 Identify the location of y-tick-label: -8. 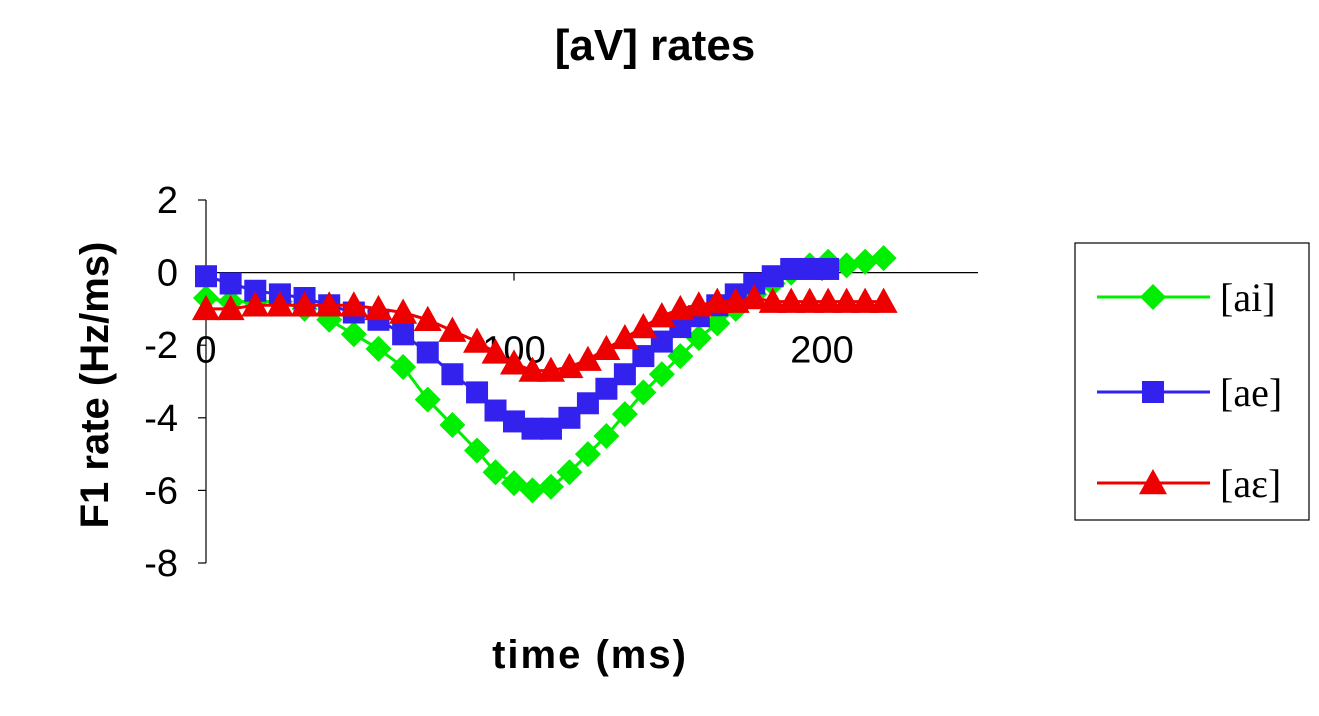
(161, 564).